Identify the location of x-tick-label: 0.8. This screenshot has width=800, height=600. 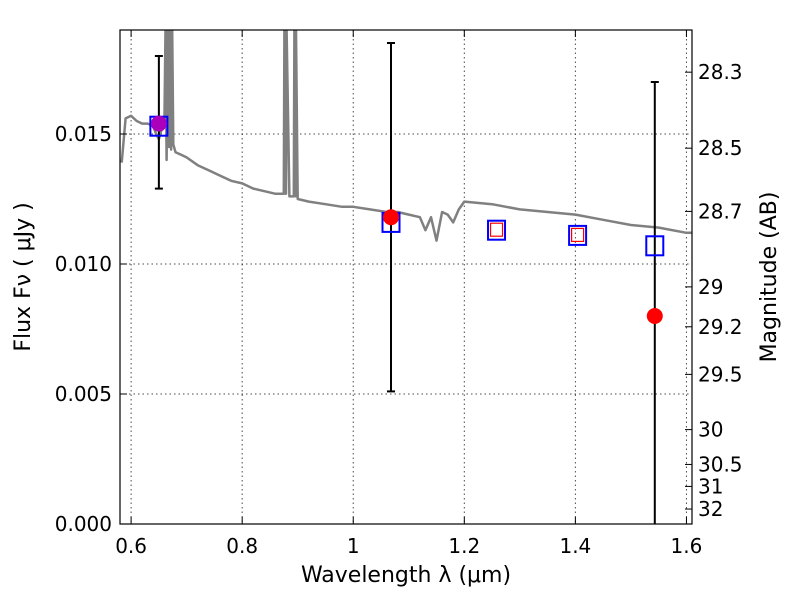
(242, 546).